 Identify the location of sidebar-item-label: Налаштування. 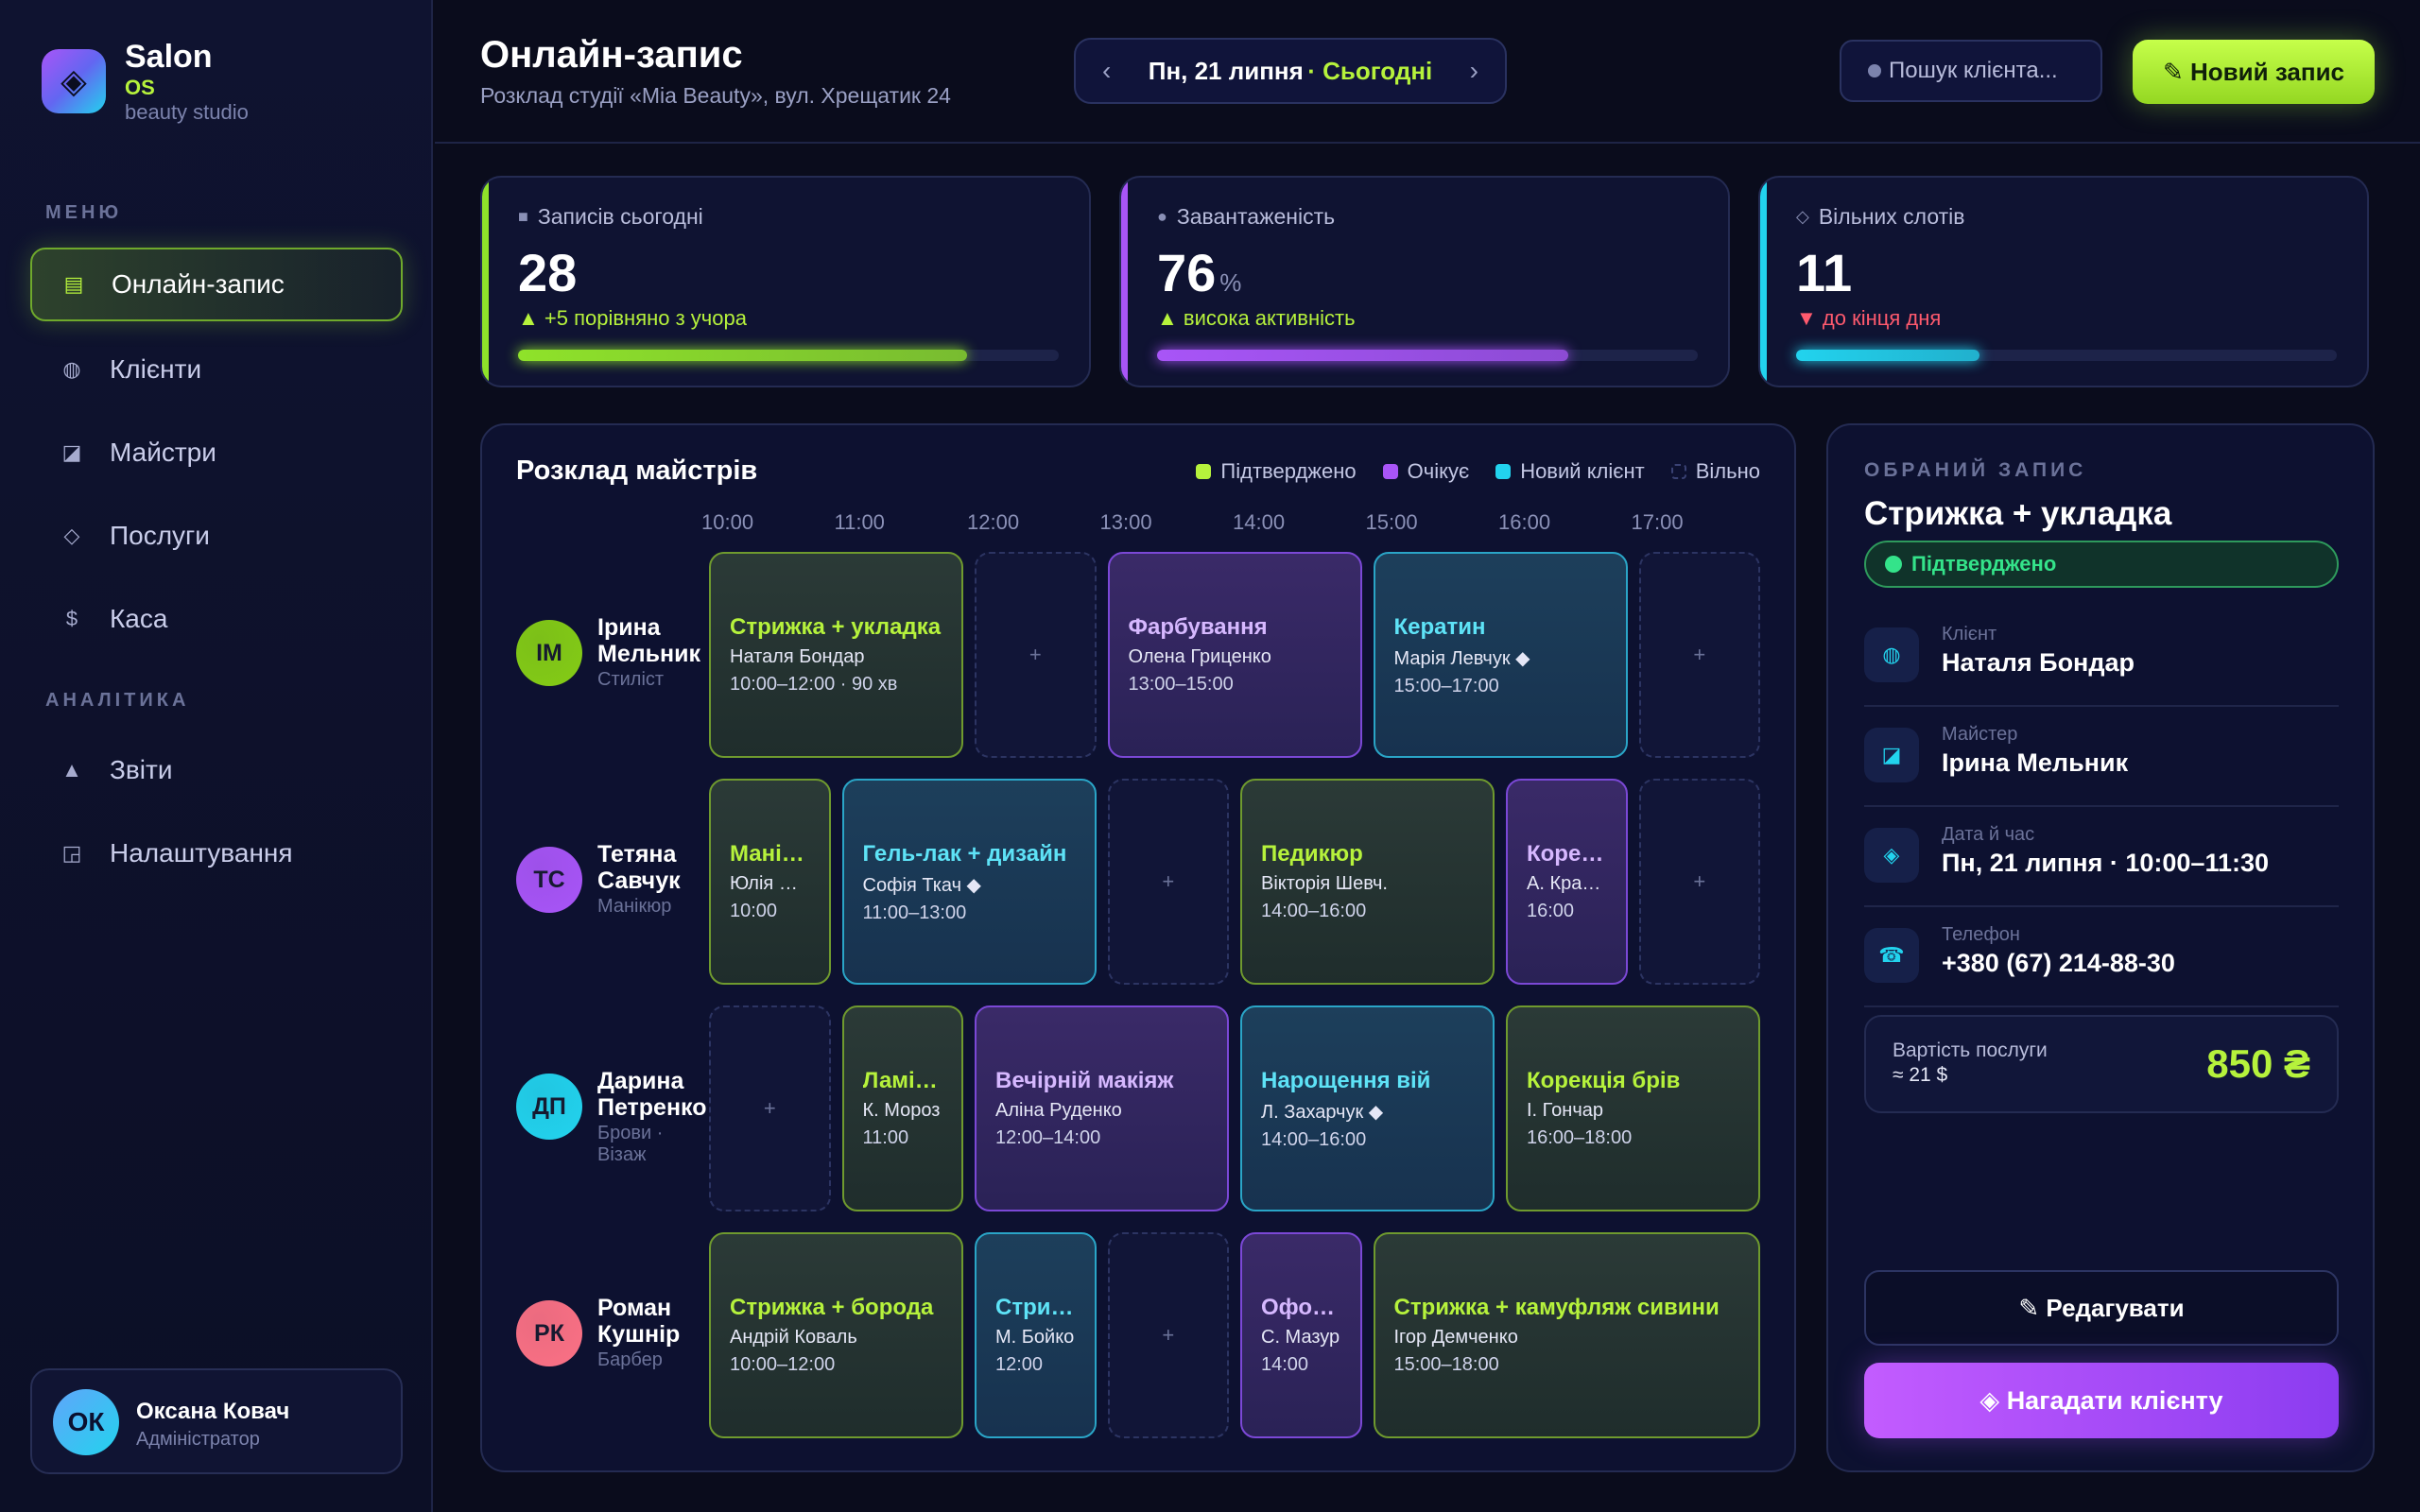
(201, 853).